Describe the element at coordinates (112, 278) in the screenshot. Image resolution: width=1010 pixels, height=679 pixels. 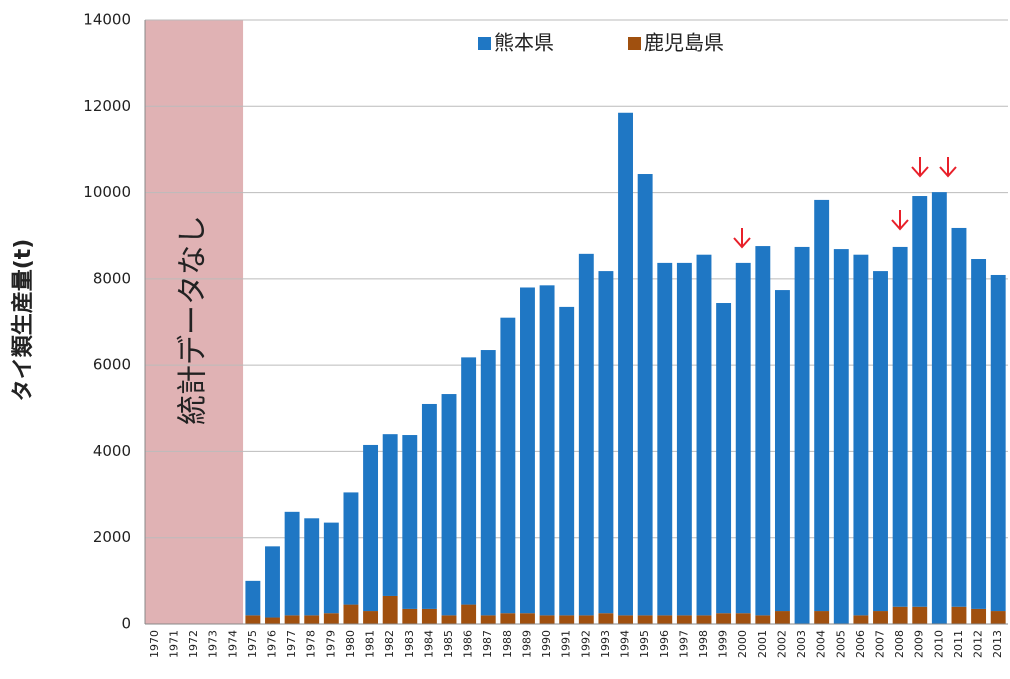
I see `y-tick-label: 8000` at that location.